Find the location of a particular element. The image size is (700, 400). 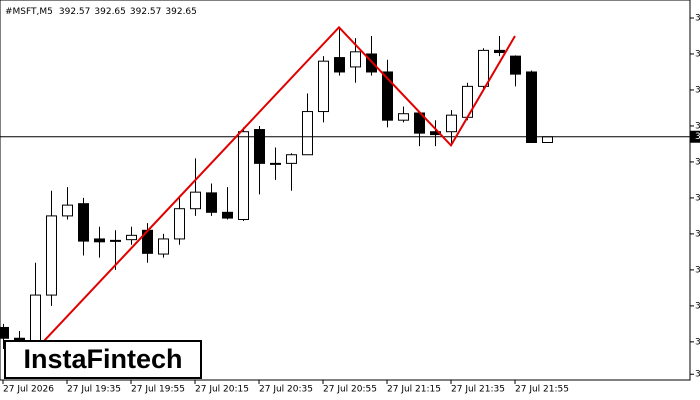

y-tick-label: 392.80 is located at coordinates (697, 126).